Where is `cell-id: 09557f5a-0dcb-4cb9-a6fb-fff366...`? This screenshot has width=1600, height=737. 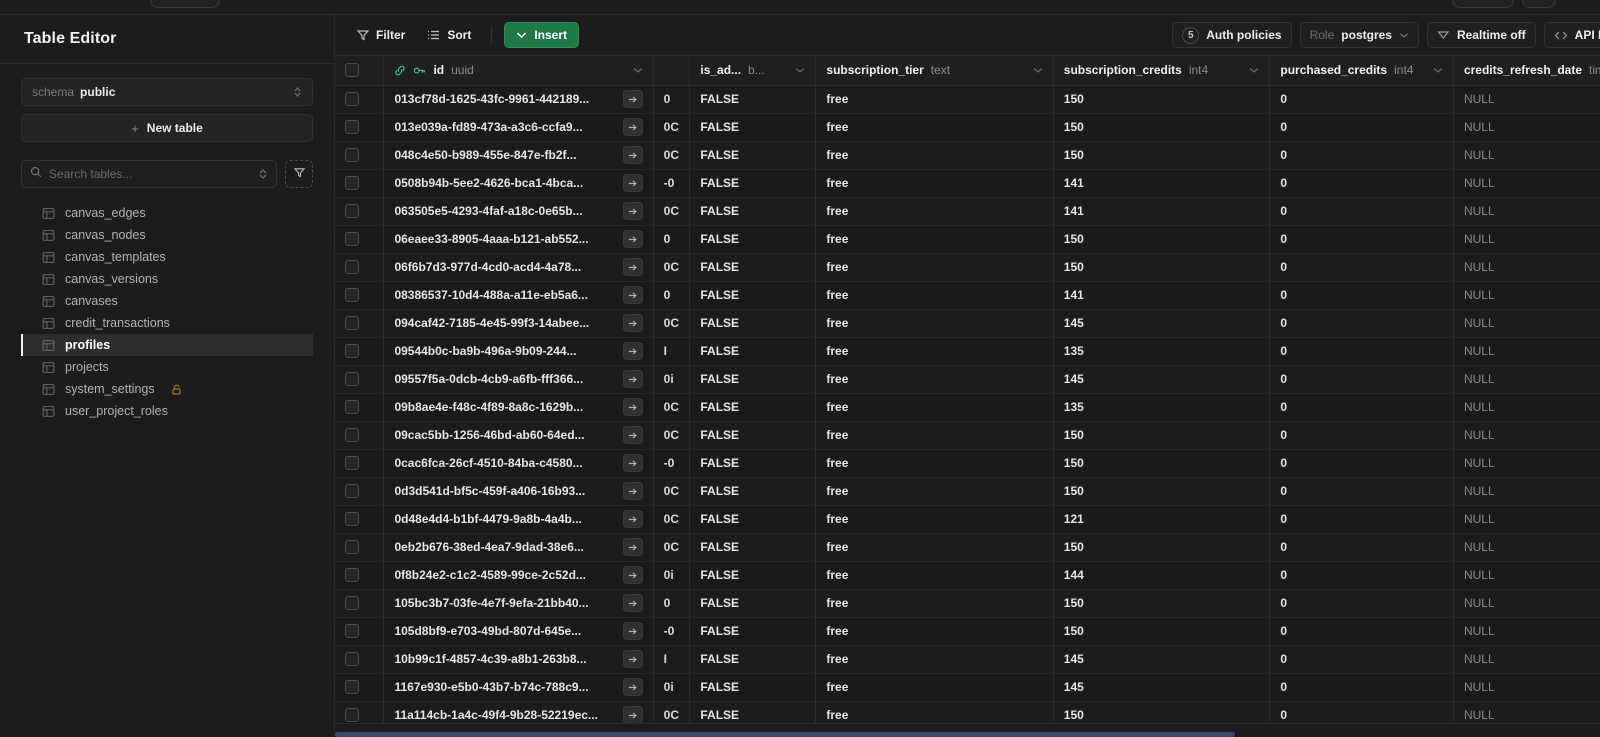 cell-id: 09557f5a-0dcb-4cb9-a6fb-fff366... is located at coordinates (518, 379).